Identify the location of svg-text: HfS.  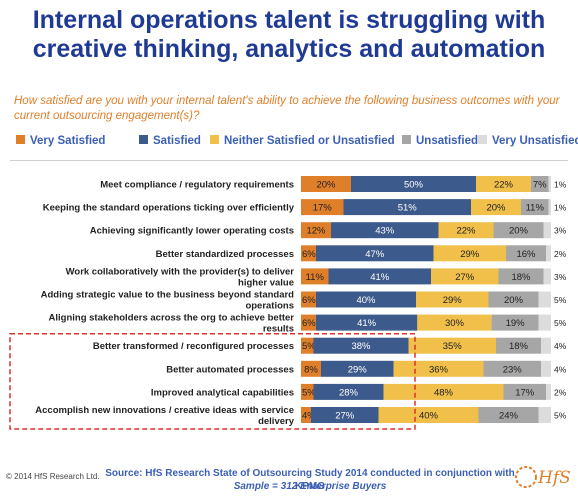
(554, 478).